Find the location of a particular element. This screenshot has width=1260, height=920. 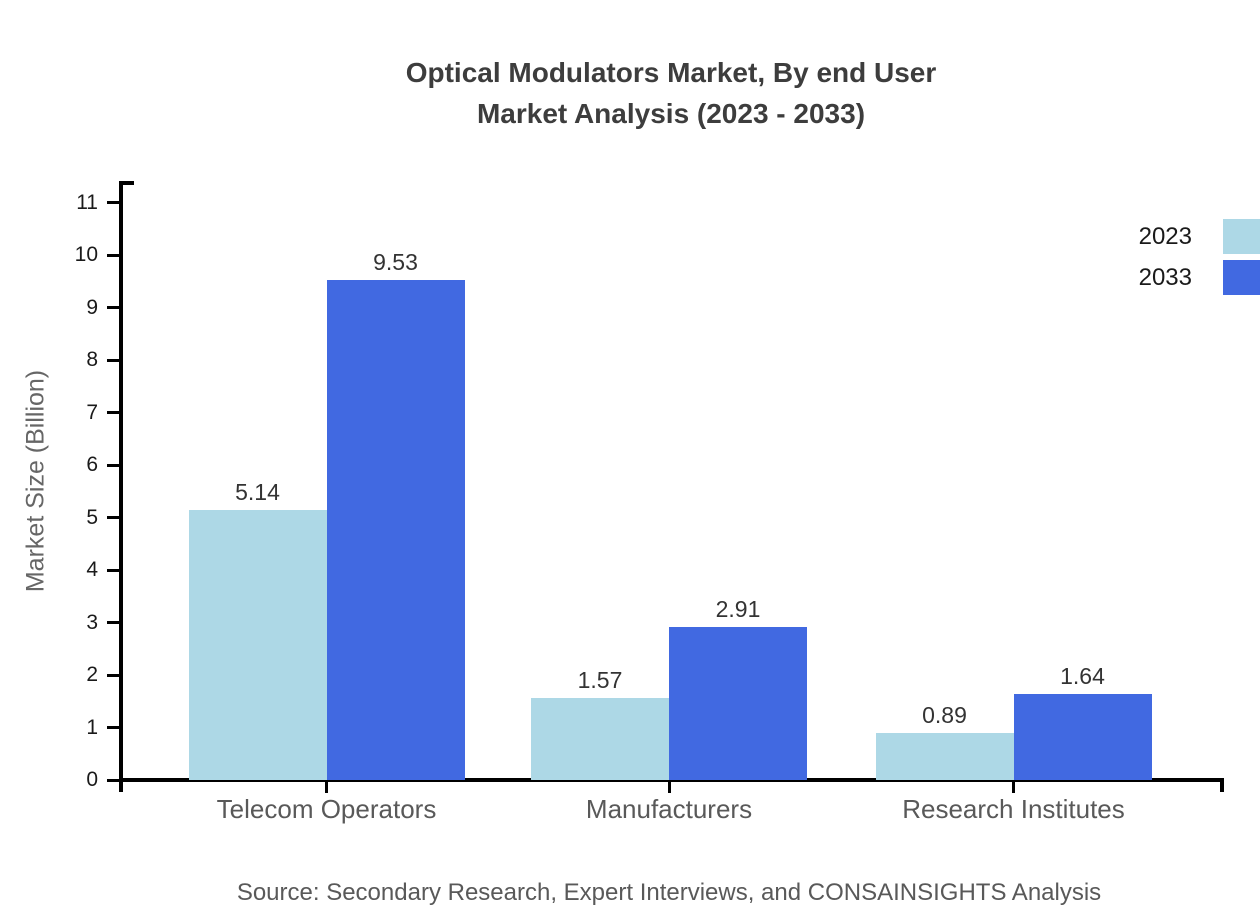

value-label-2033-telecom-operators: 9.53 is located at coordinates (395, 261).